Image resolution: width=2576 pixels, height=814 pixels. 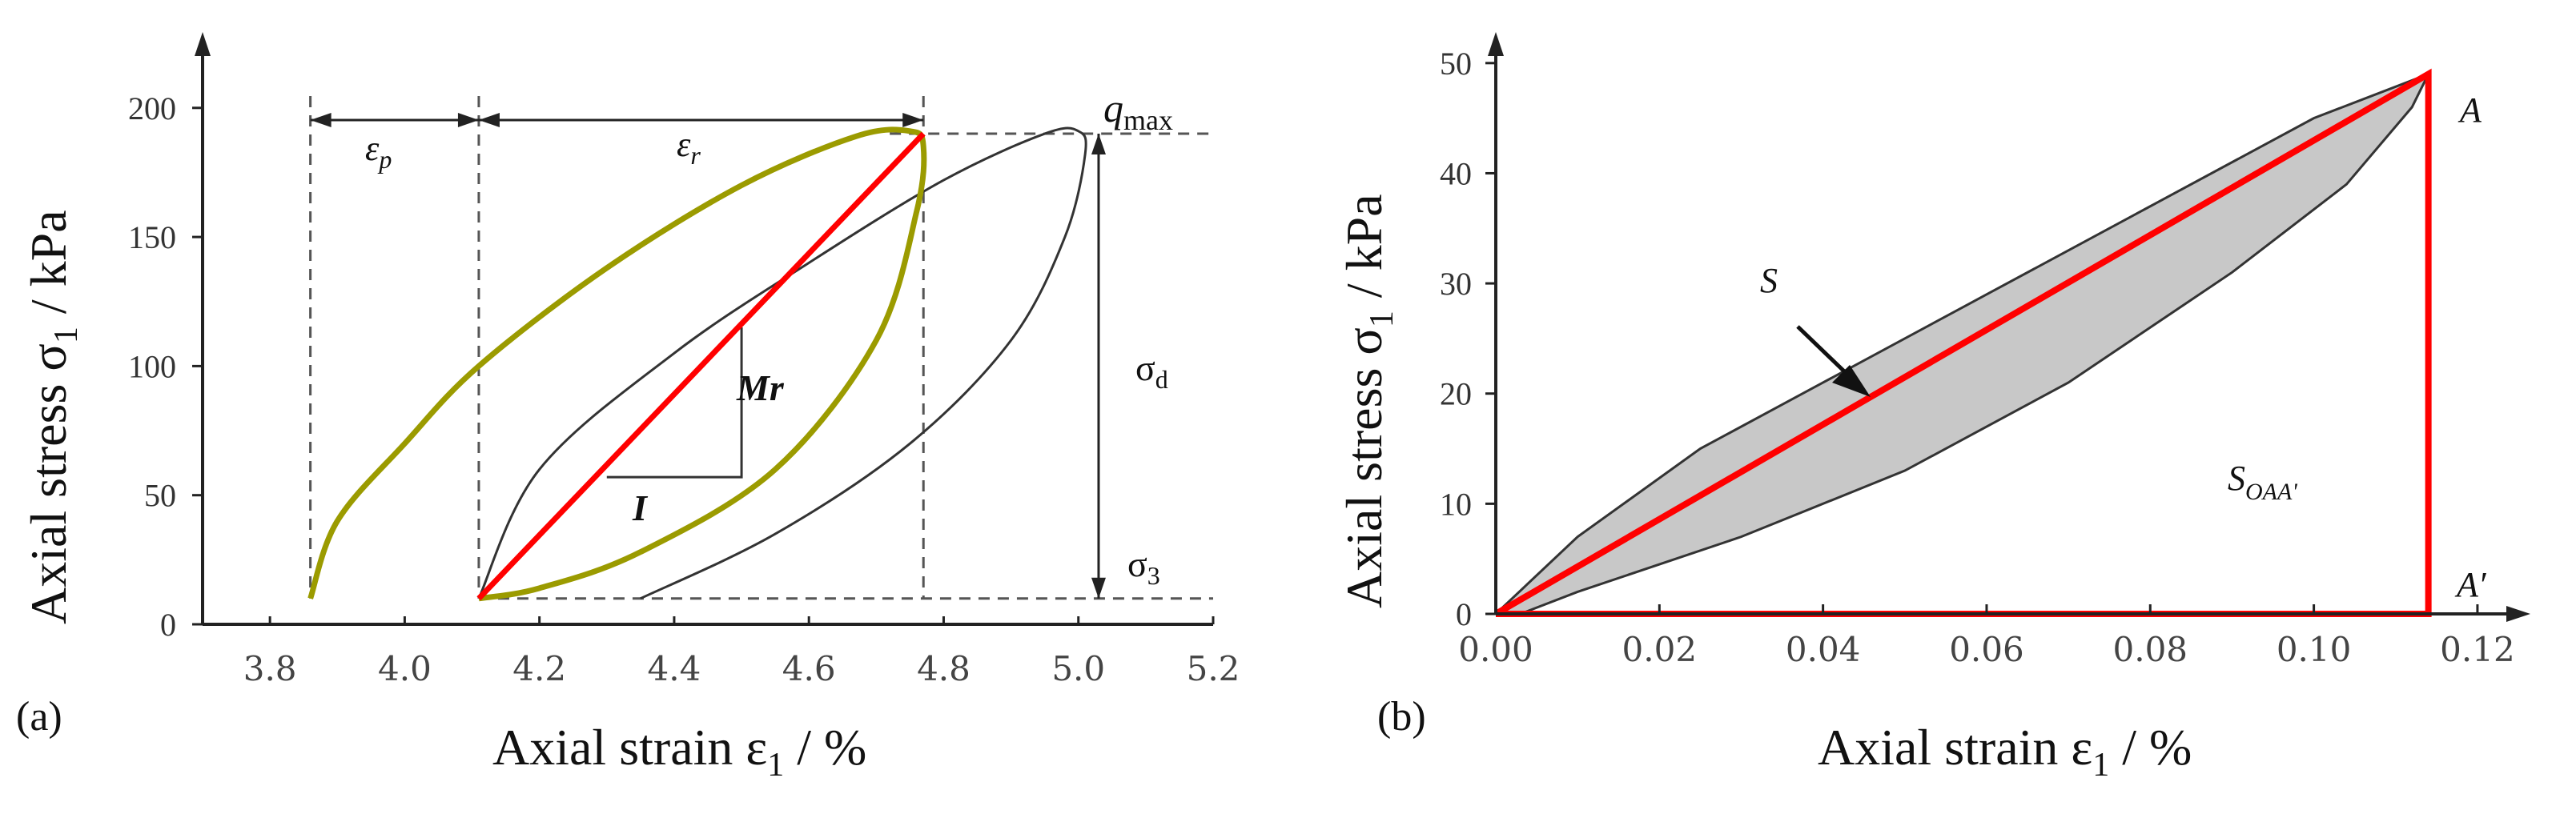 What do you see at coordinates (1851, 381) in the screenshot?
I see `area-s-arrowhead` at bounding box center [1851, 381].